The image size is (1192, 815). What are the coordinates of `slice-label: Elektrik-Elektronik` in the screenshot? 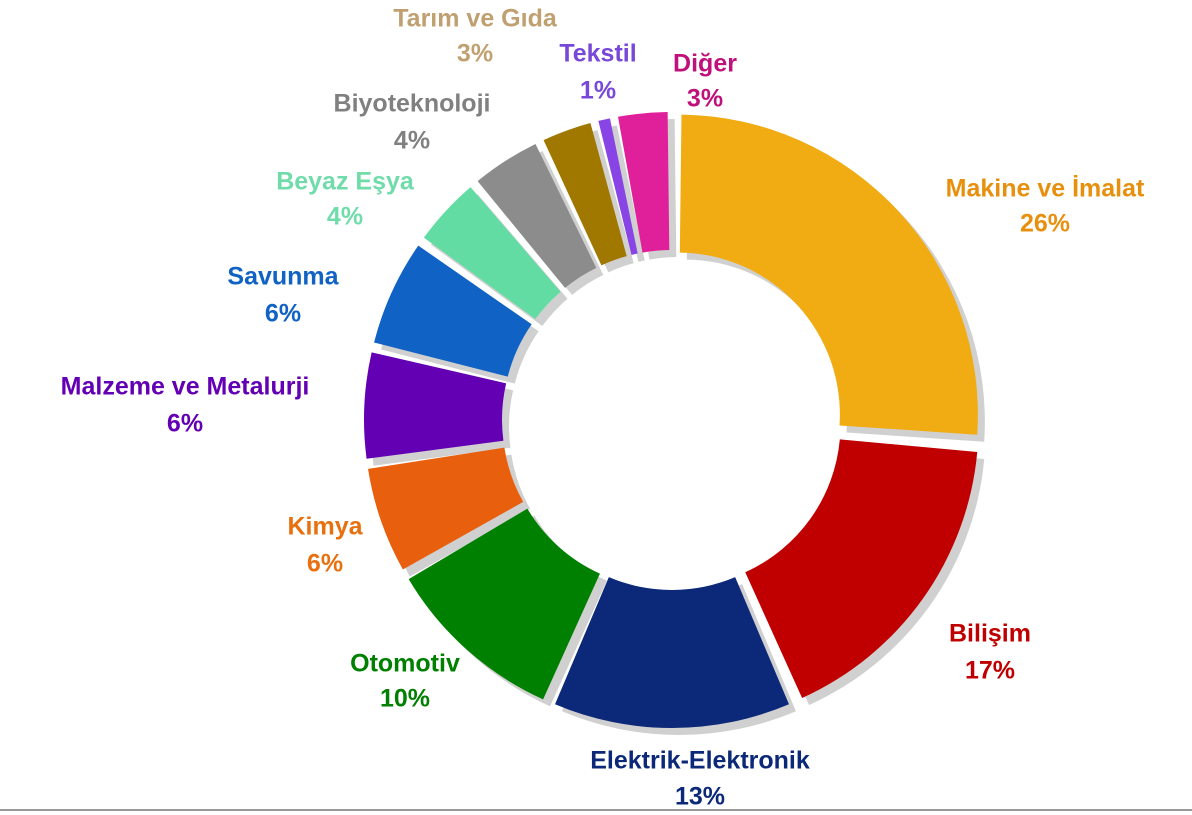 It's located at (700, 761).